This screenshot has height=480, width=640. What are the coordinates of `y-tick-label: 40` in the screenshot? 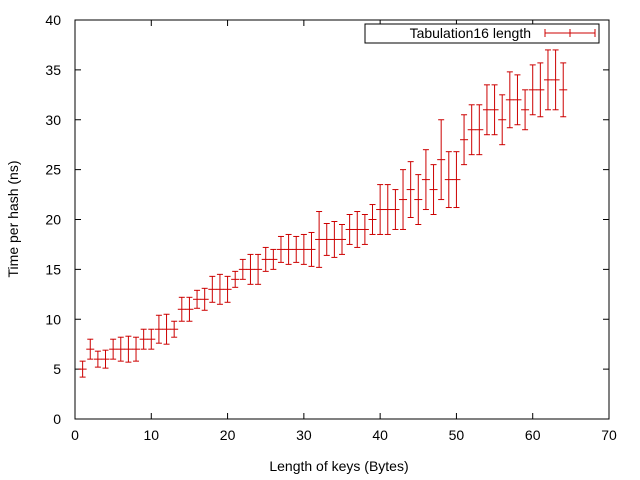 It's located at (53, 20).